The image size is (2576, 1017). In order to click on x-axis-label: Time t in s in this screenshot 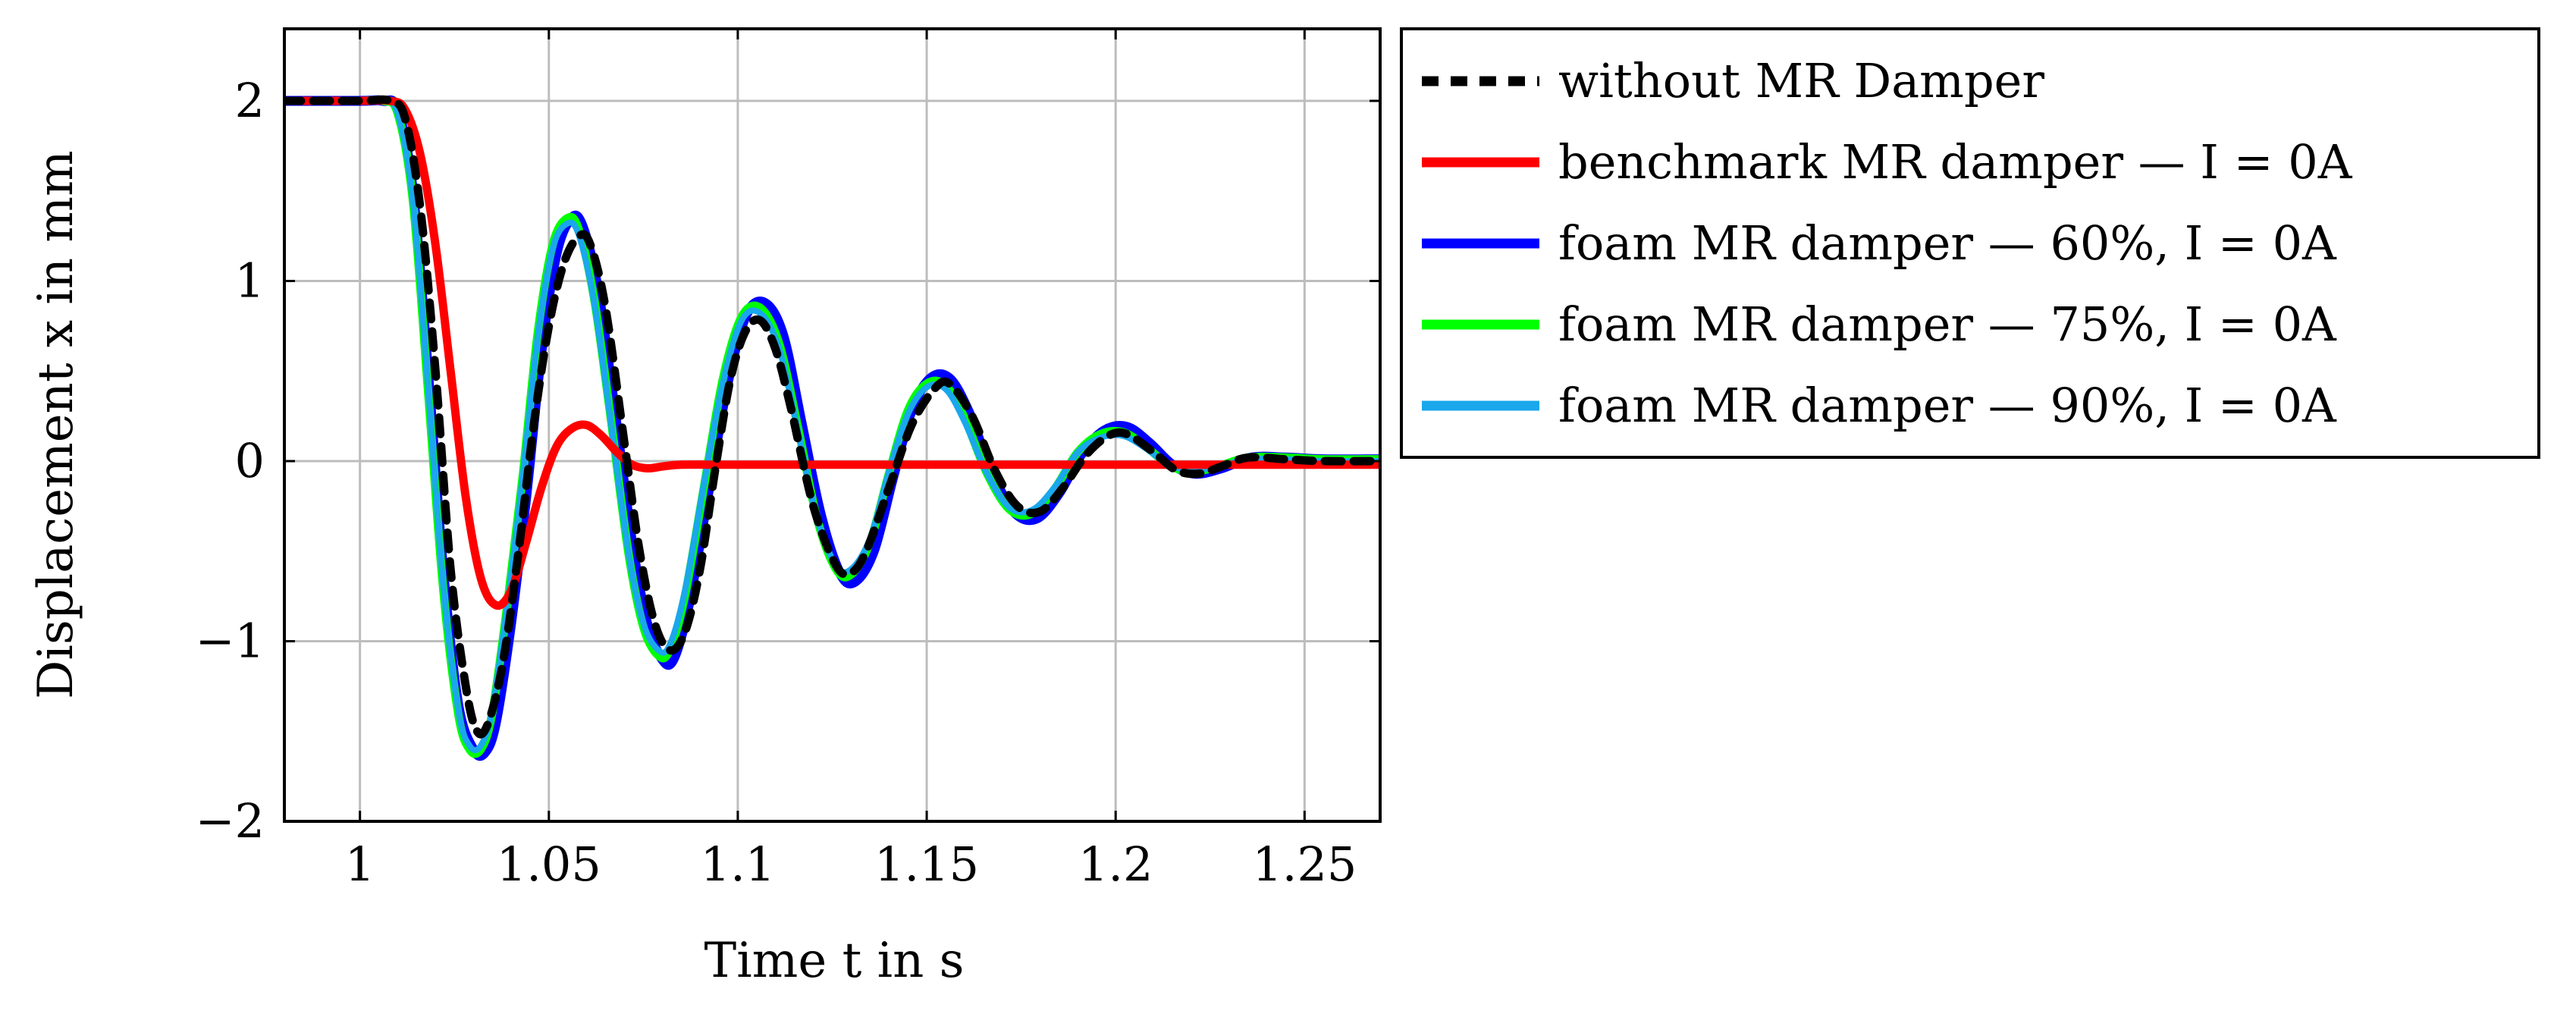, I will do `click(834, 961)`.